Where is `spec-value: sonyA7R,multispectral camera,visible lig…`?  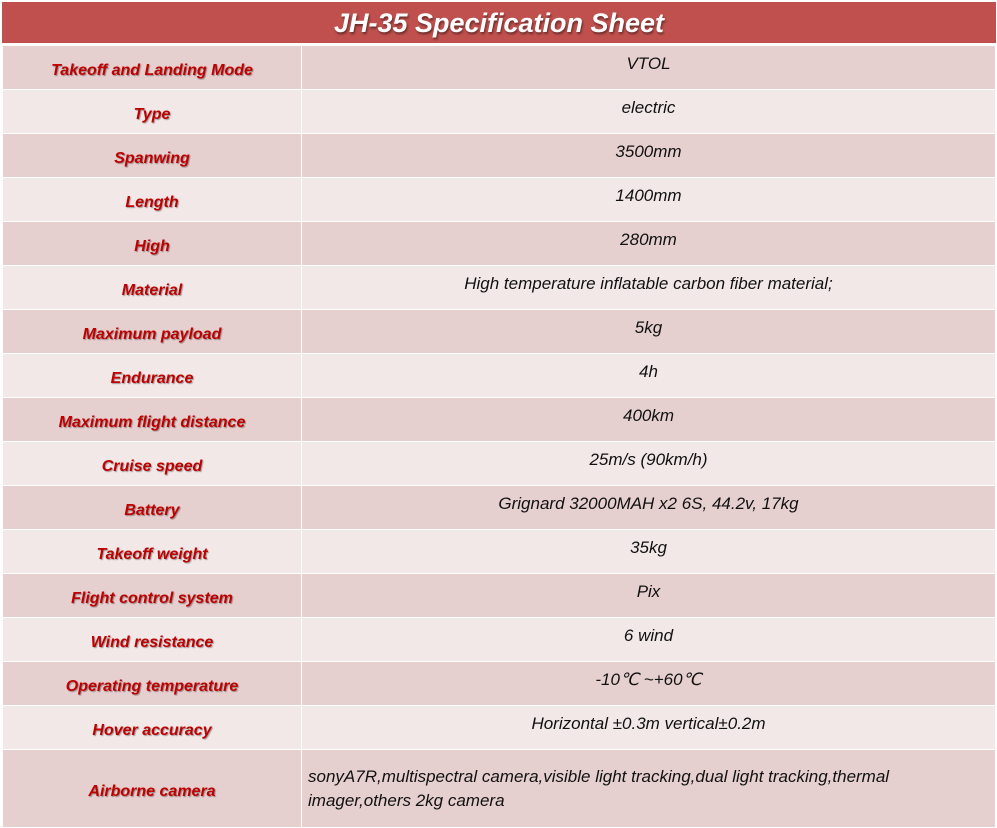
spec-value: sonyA7R,multispectral camera,visible lig… is located at coordinates (648, 788).